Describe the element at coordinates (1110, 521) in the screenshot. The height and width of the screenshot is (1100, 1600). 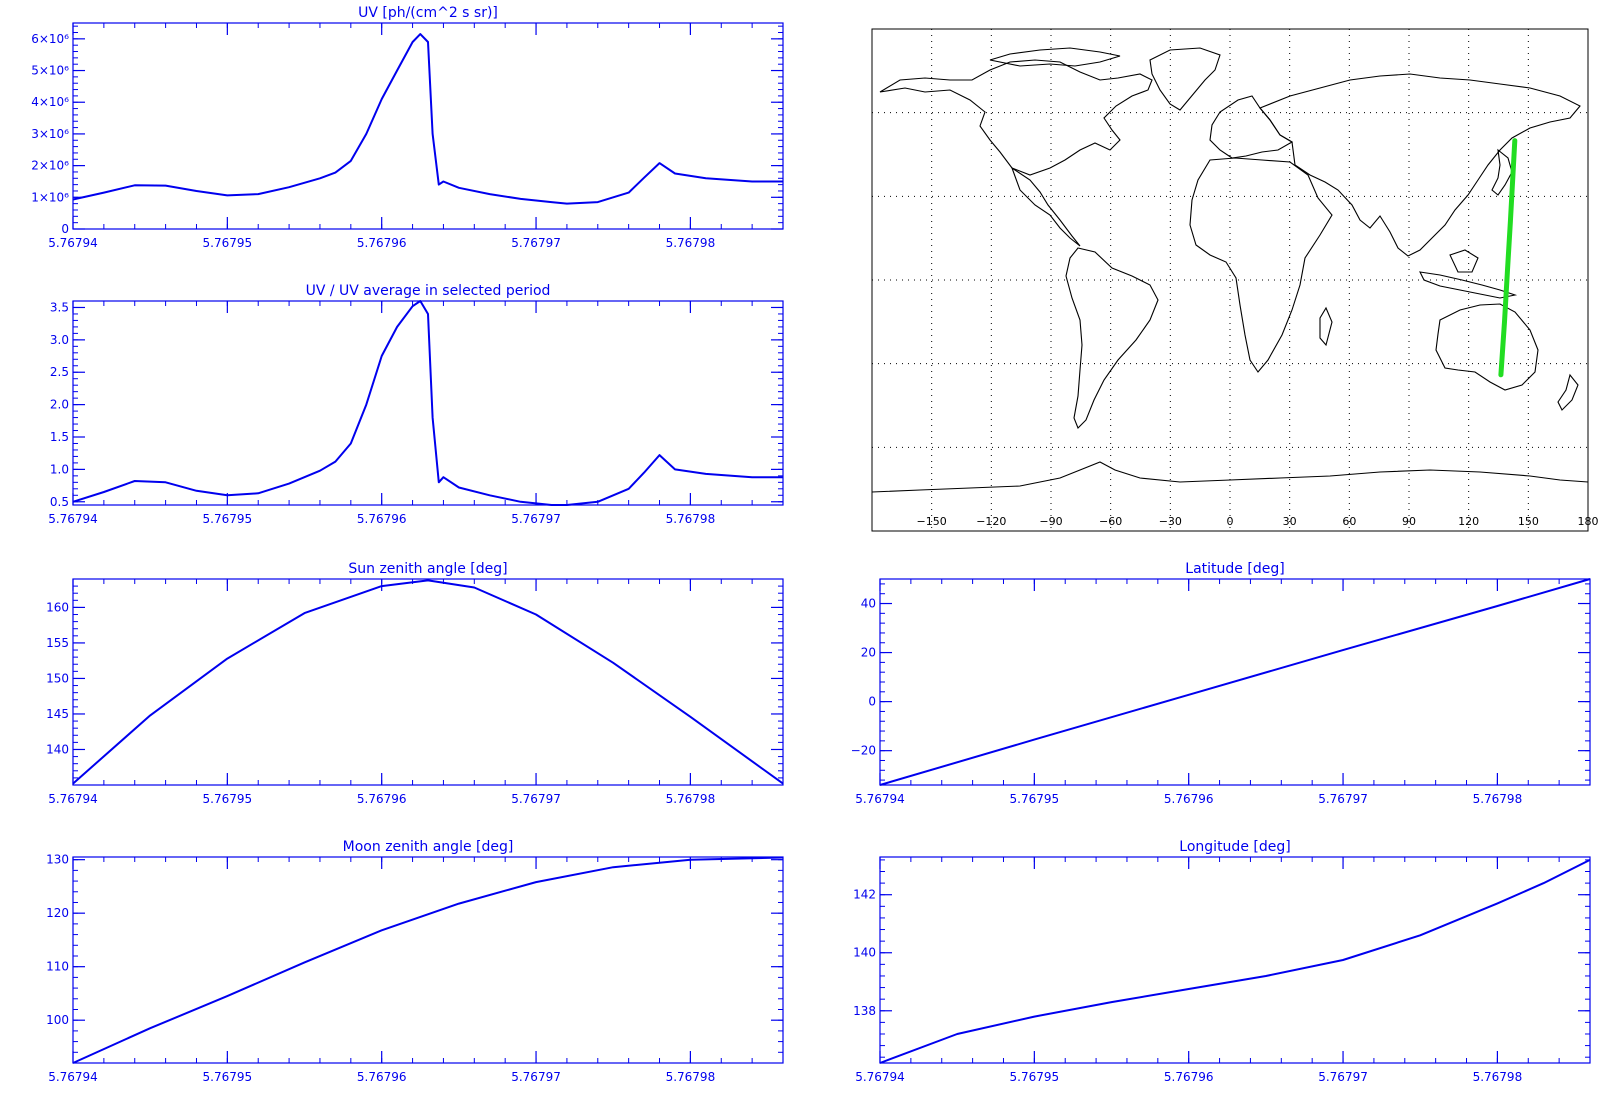
I see `lon-tick-label: −60` at that location.